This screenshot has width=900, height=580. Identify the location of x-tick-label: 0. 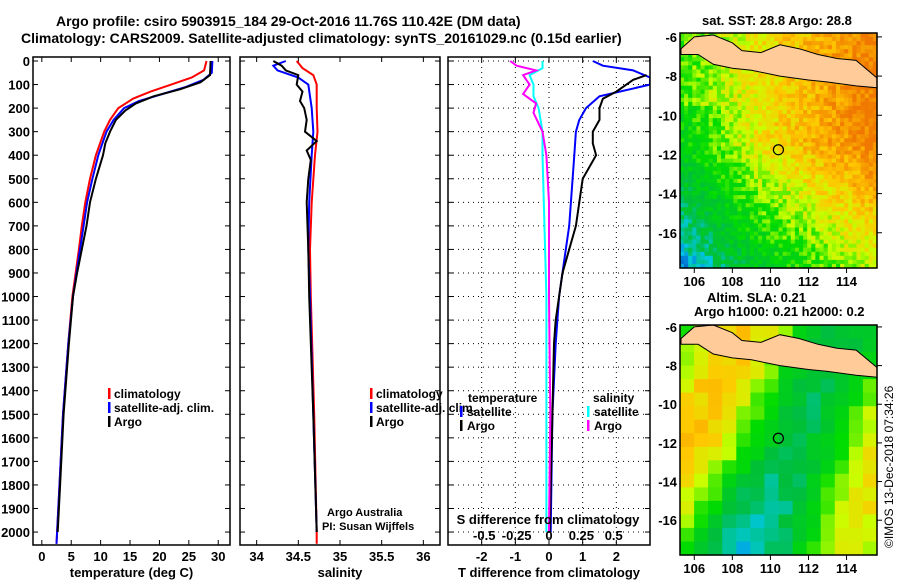
(548, 556).